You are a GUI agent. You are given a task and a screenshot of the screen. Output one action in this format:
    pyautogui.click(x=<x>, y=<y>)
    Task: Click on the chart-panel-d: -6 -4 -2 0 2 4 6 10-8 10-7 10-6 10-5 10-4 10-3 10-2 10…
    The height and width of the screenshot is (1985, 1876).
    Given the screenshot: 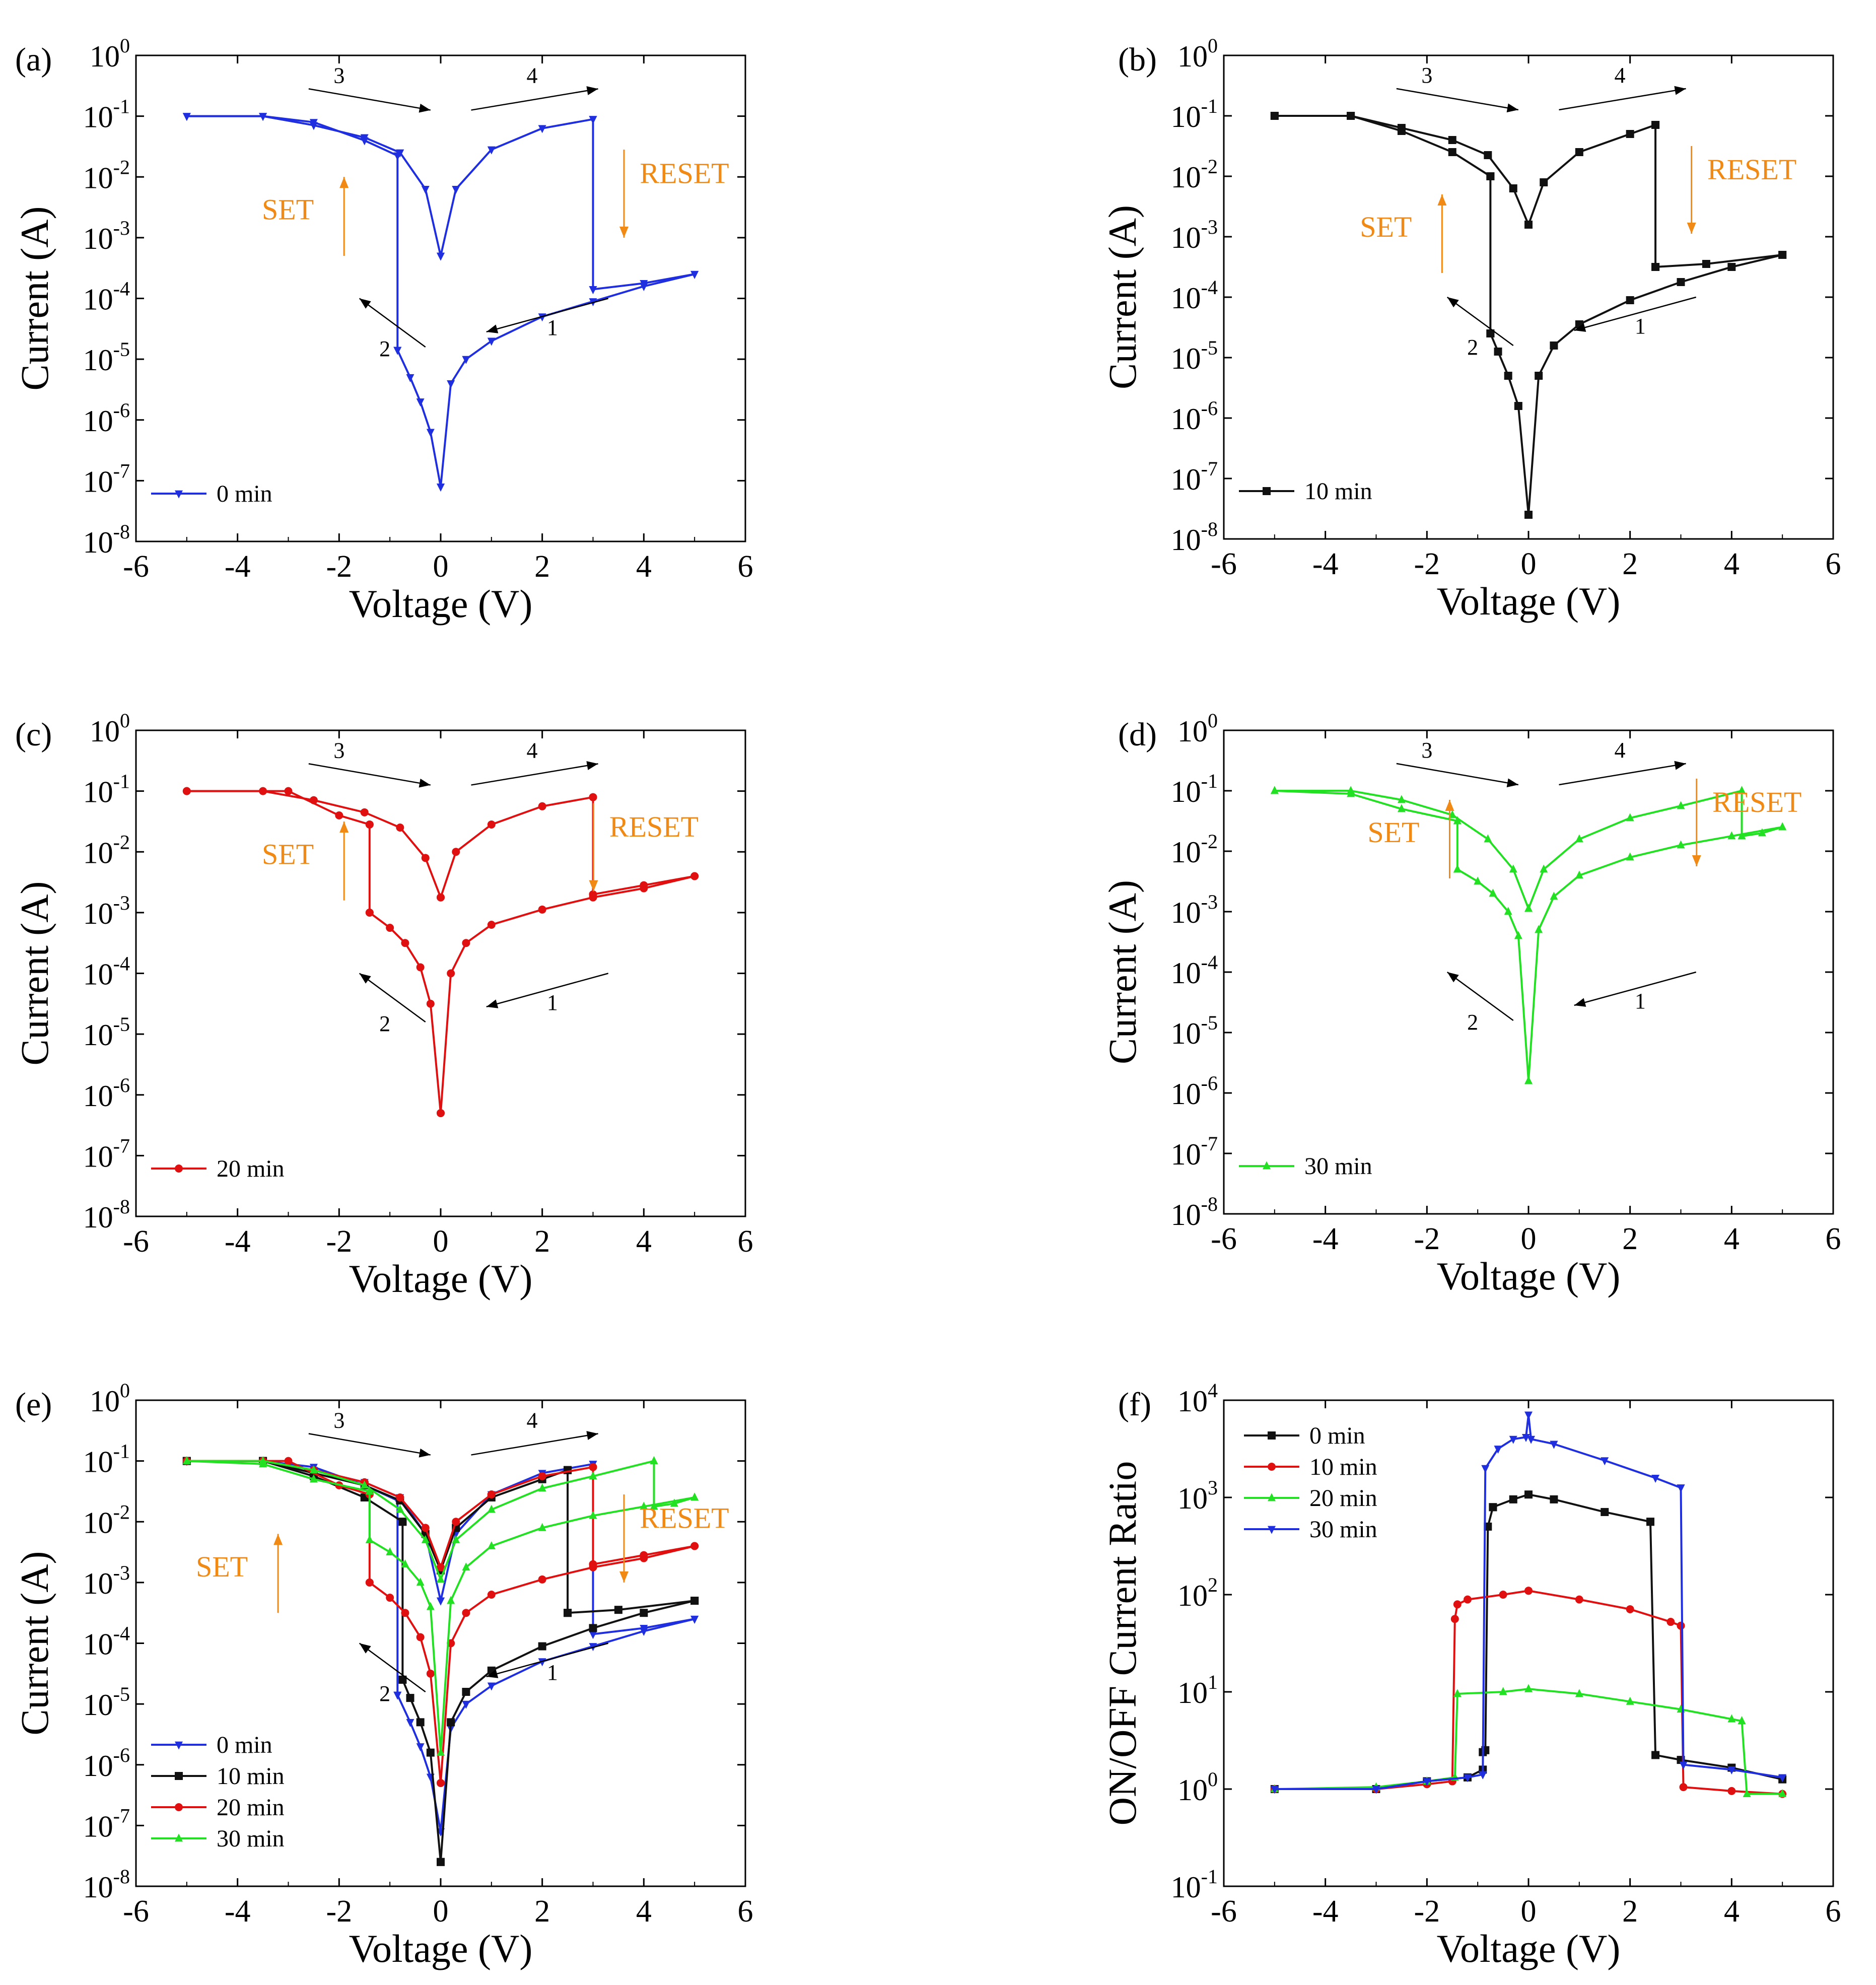 What is the action you would take?
    pyautogui.click(x=1470, y=1003)
    